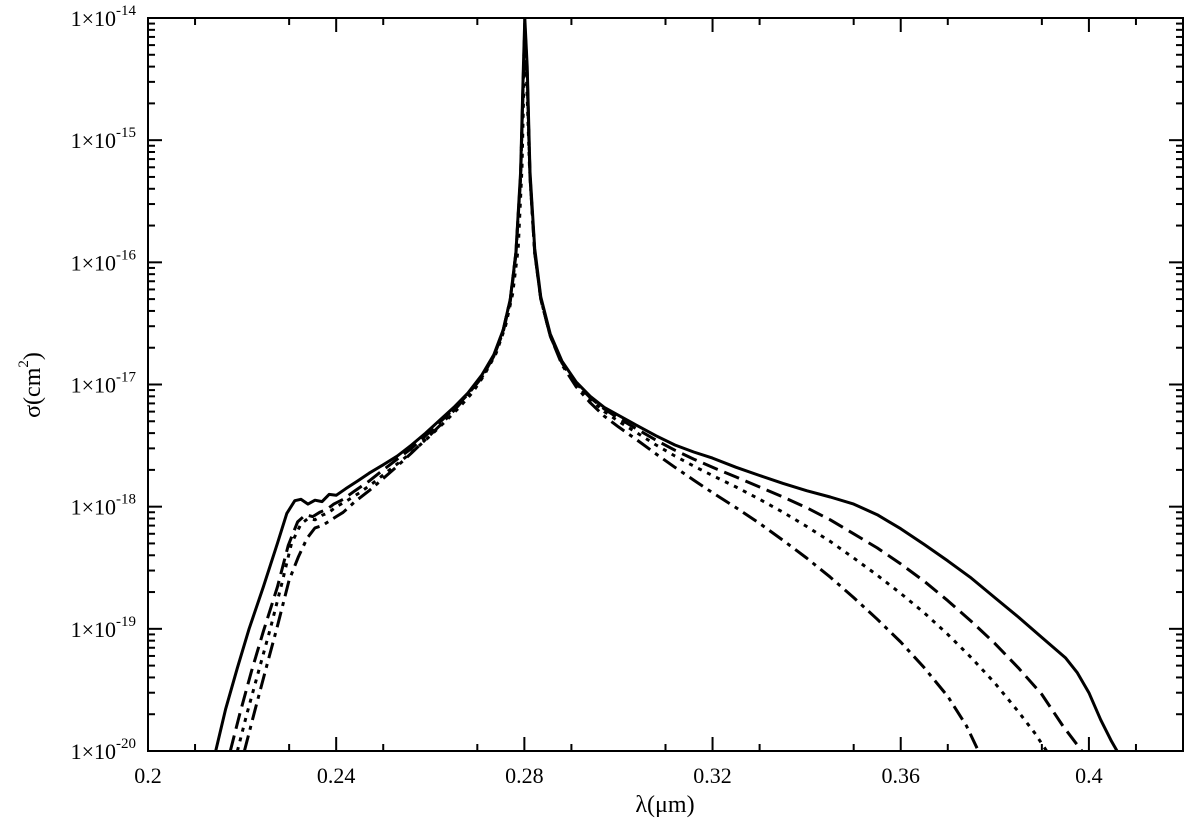 The width and height of the screenshot is (1200, 820). What do you see at coordinates (664, 805) in the screenshot?
I see `x-axis-title: λ(μm)` at bounding box center [664, 805].